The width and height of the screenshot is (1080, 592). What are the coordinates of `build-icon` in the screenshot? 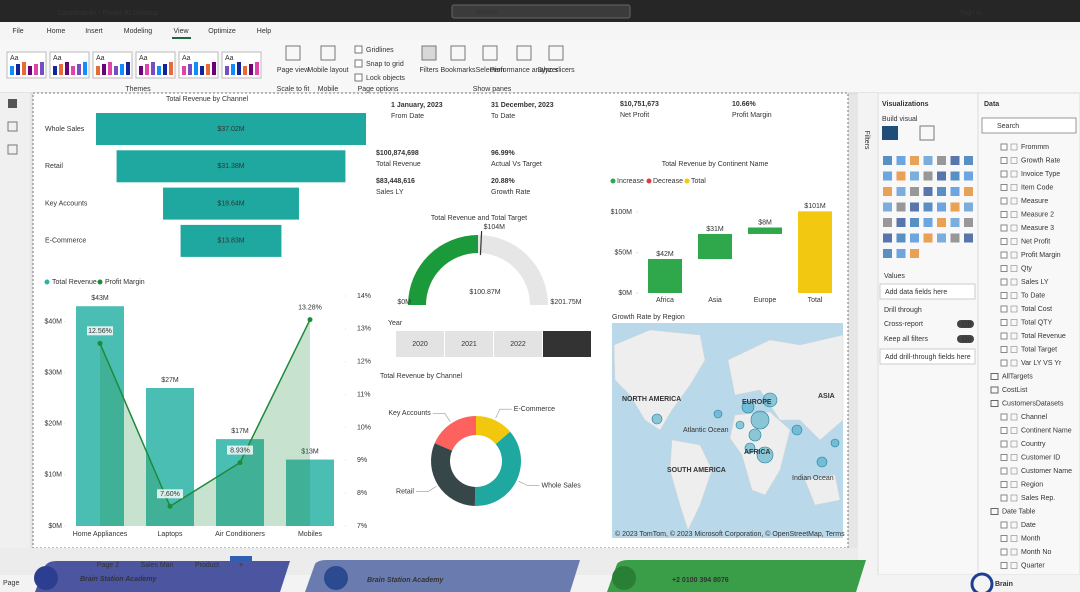 It's located at (890, 133).